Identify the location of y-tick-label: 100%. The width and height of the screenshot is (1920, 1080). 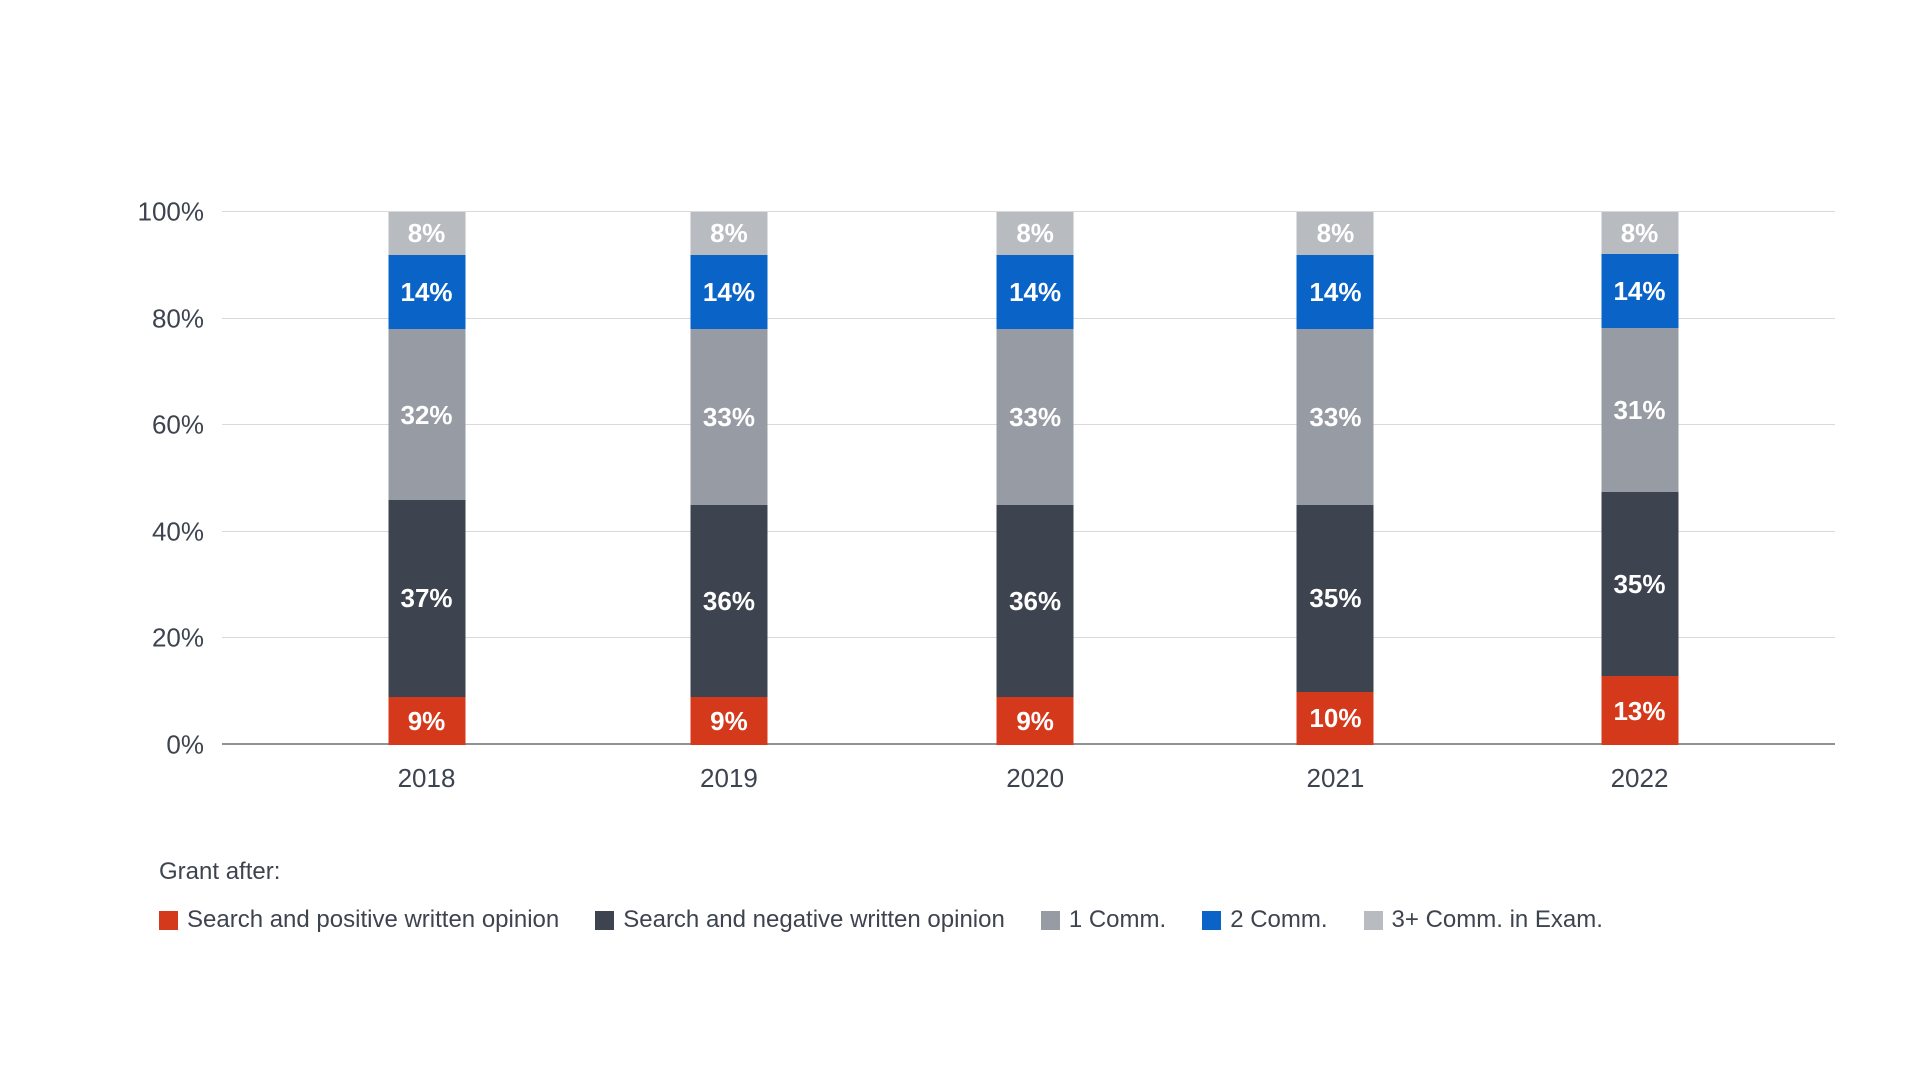
(171, 211).